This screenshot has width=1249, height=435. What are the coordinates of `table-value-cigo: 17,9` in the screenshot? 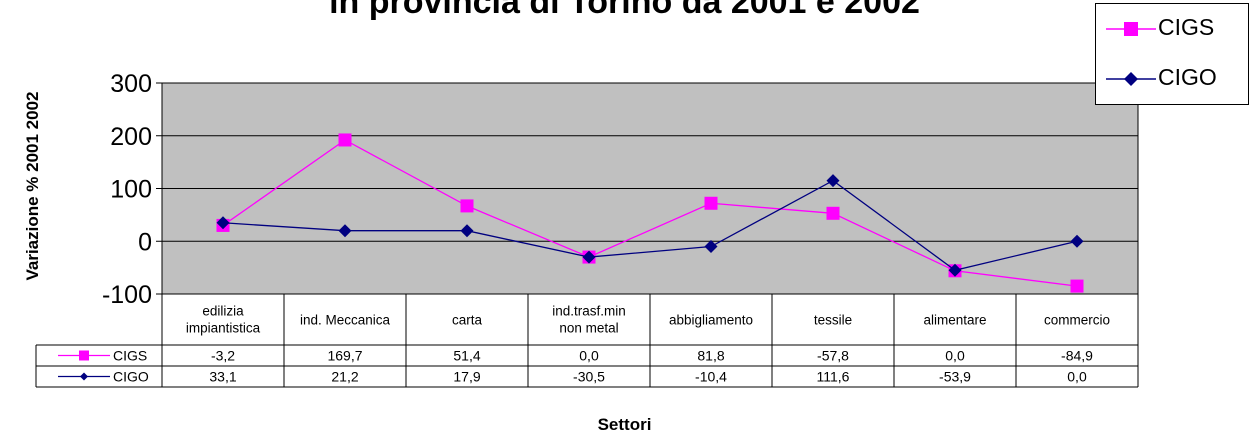 It's located at (466, 377).